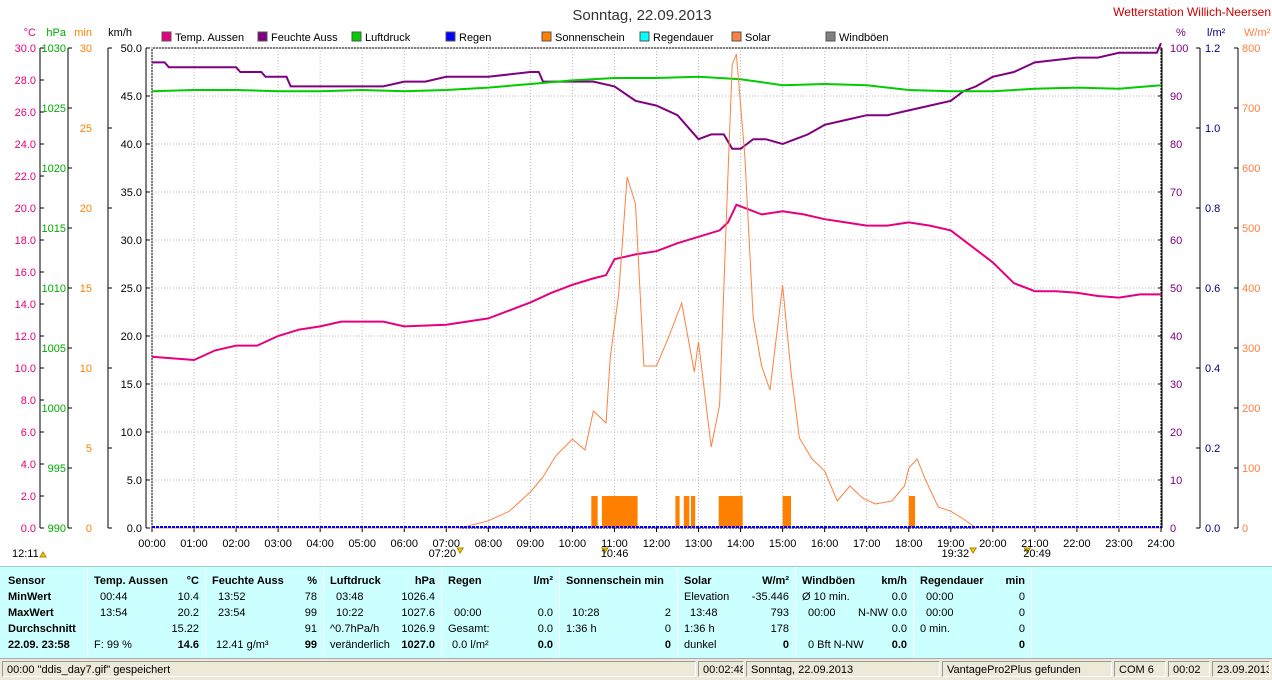 The width and height of the screenshot is (1272, 680). Describe the element at coordinates (822, 613) in the screenshot. I see `wind-max-time: 00:00` at that location.